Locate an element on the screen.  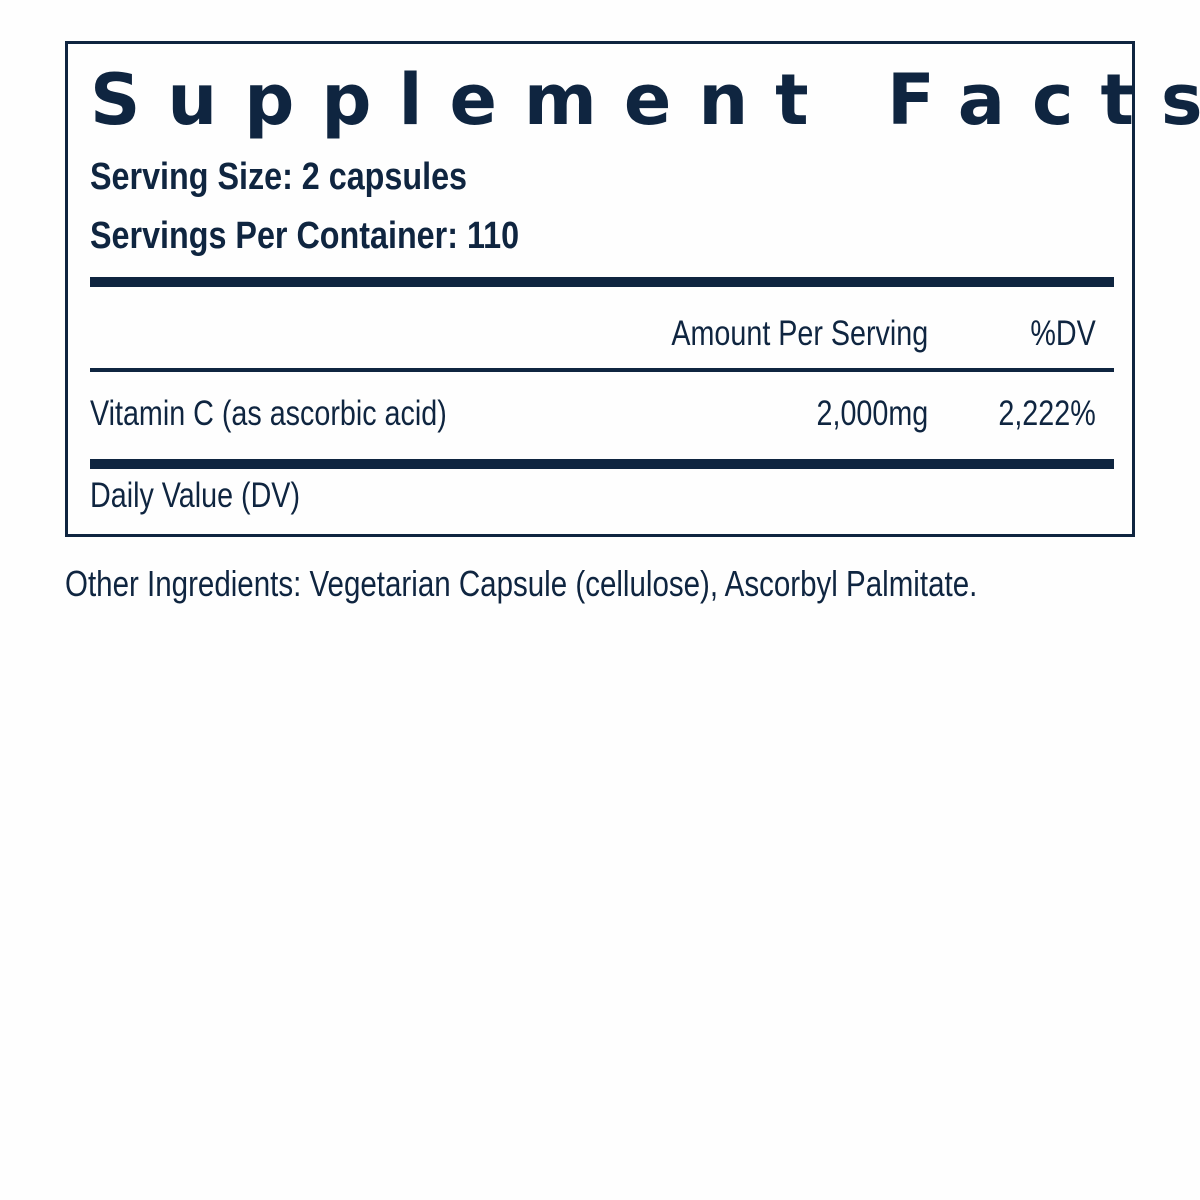
nutrient-dv: 2,222% is located at coordinates (1047, 413).